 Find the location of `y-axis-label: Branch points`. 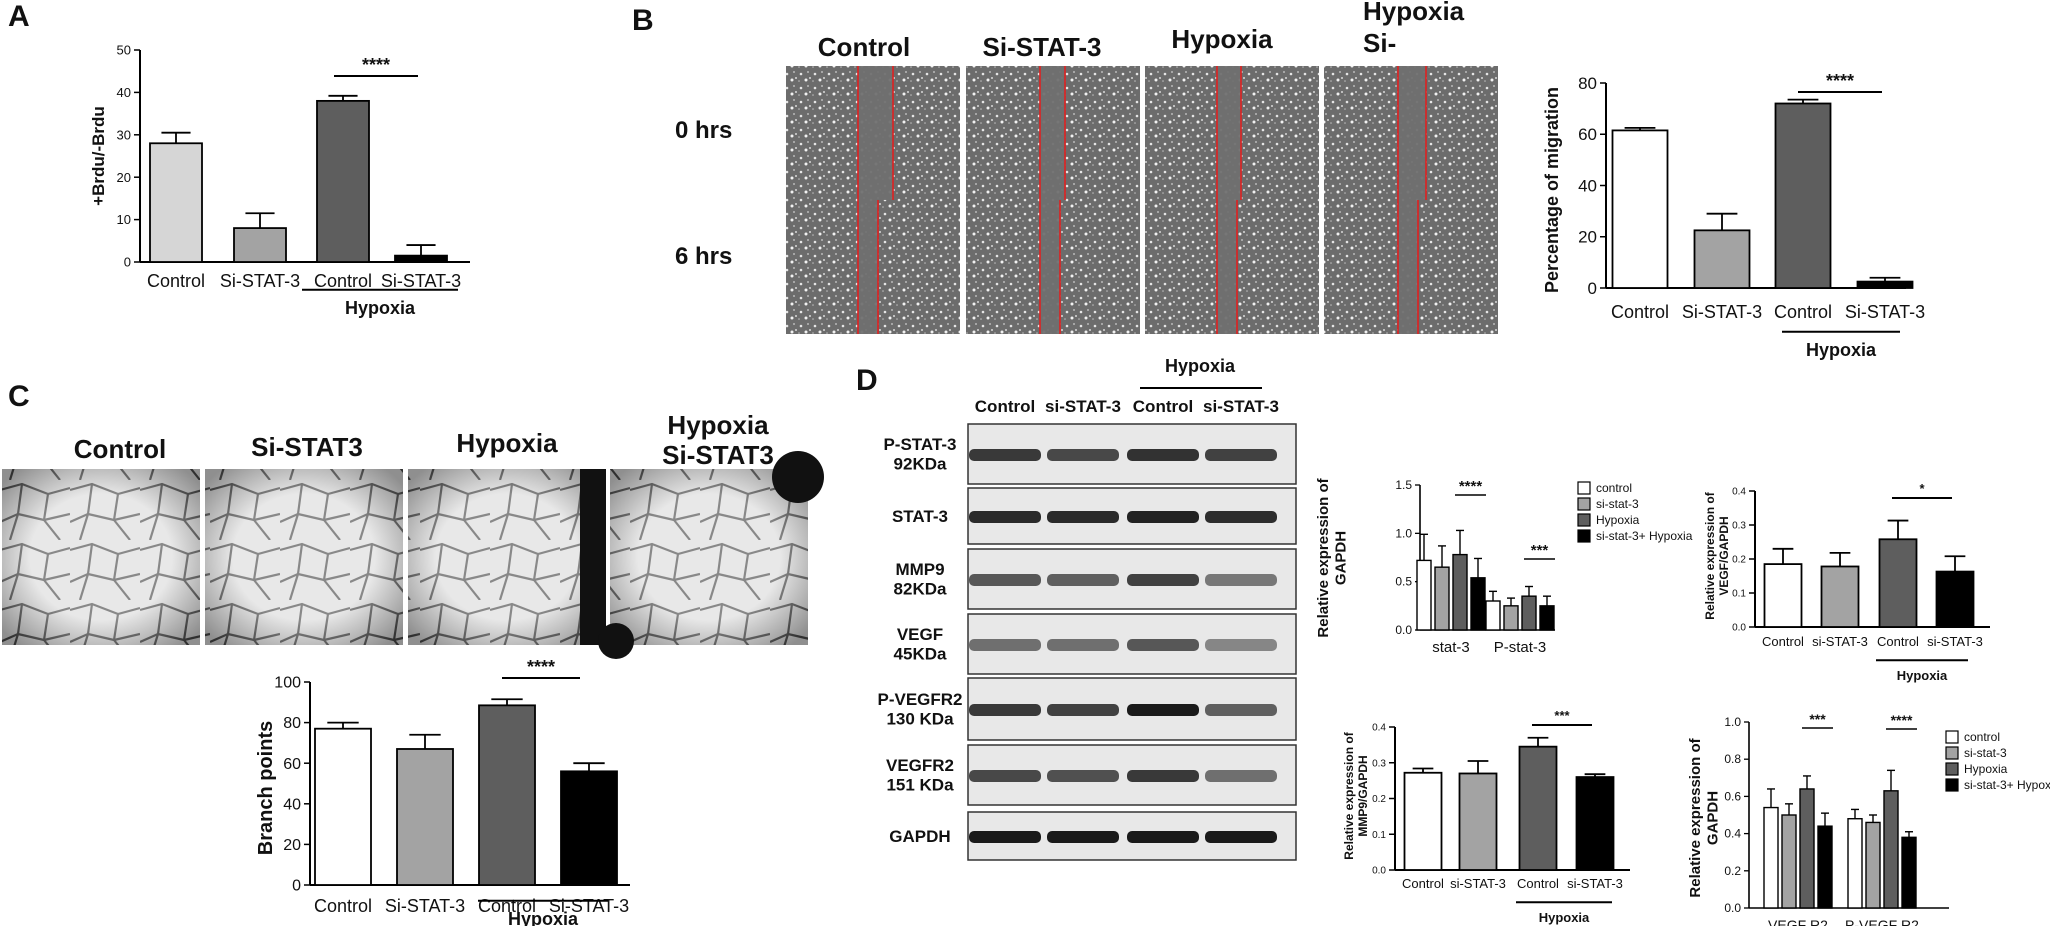

y-axis-label: Branch points is located at coordinates (266, 788).